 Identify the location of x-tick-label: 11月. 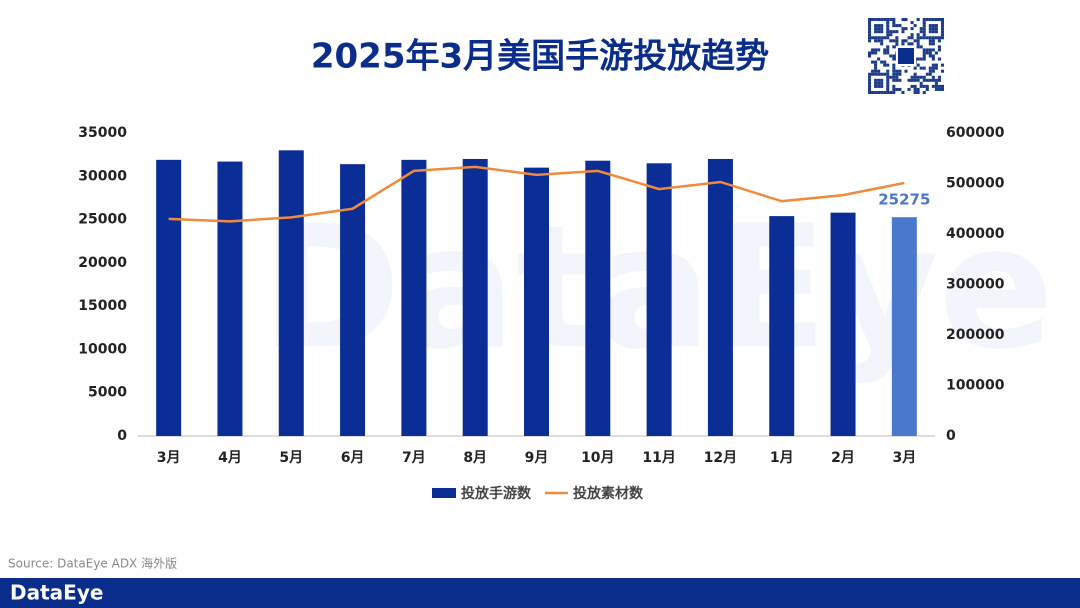
(658, 458).